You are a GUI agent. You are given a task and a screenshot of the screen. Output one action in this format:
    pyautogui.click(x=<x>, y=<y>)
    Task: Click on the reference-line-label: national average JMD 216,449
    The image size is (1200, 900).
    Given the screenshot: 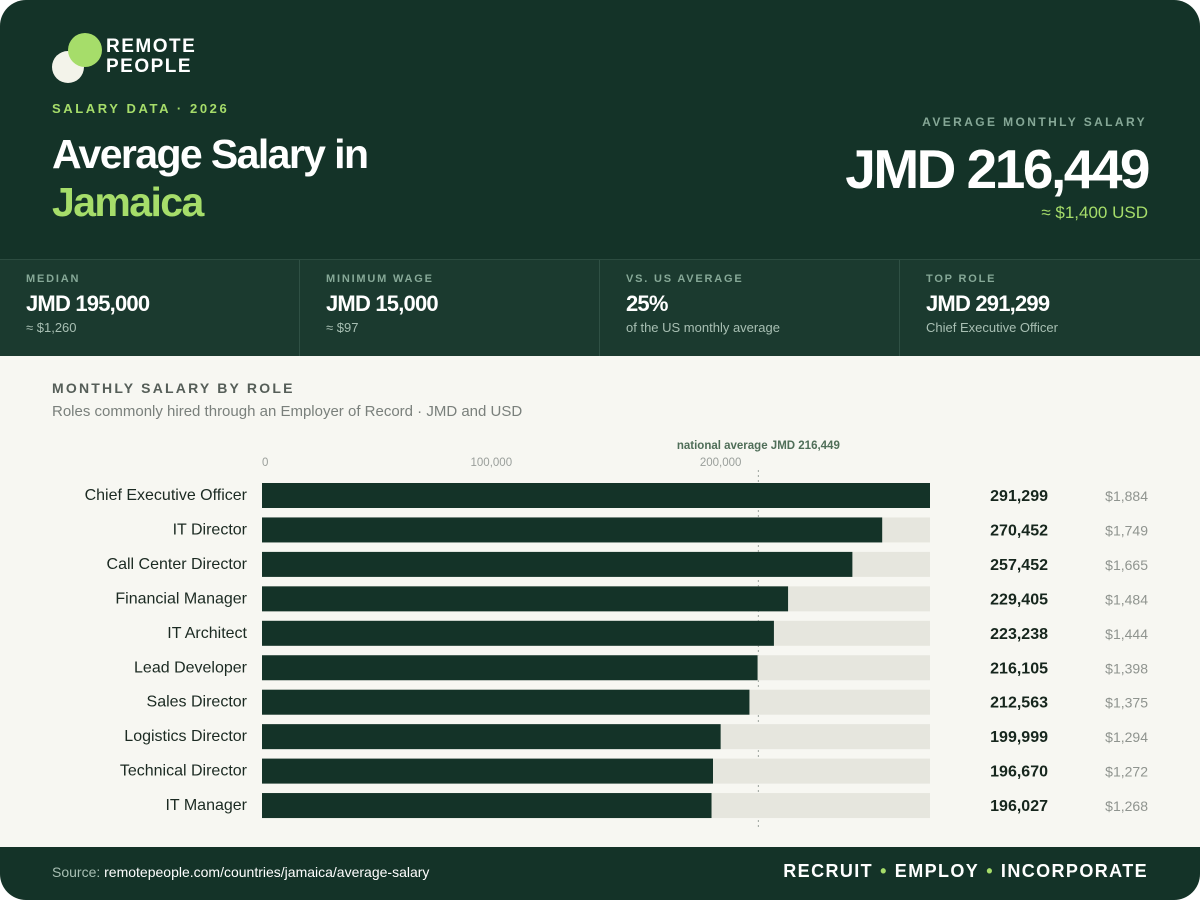 What is the action you would take?
    pyautogui.click(x=758, y=446)
    